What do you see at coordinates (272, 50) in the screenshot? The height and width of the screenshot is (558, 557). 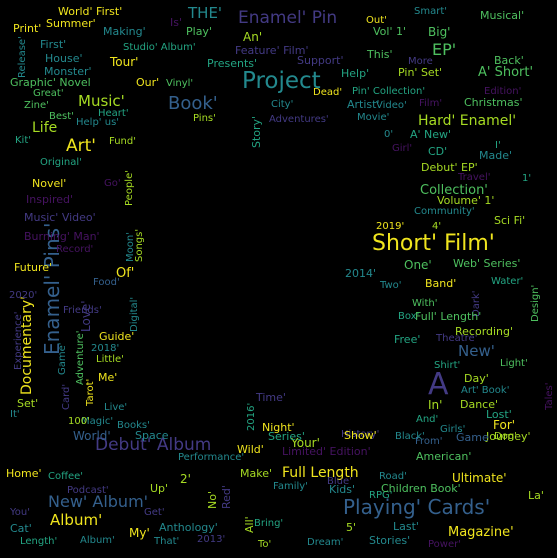 I see `word: Feature' Film'` at bounding box center [272, 50].